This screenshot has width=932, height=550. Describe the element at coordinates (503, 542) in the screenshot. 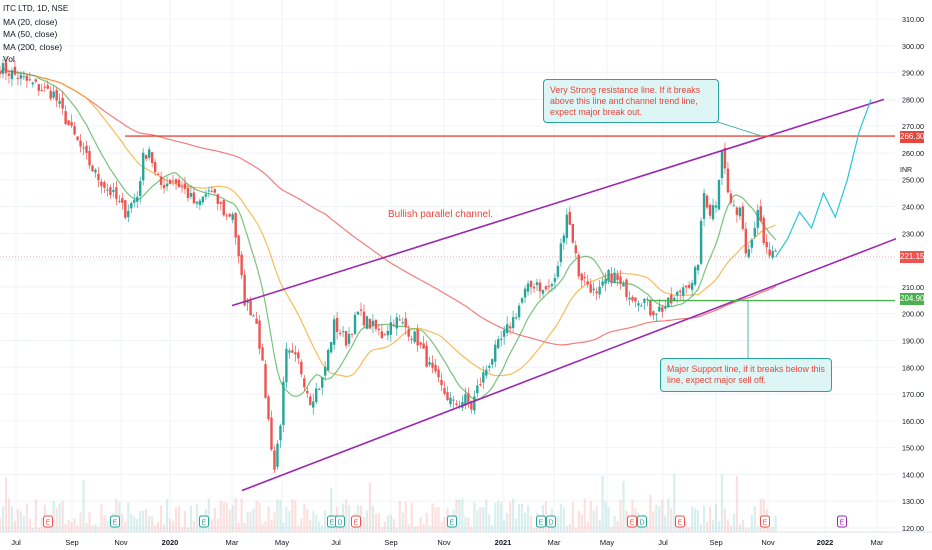

I see `time-tick-label: 2021` at that location.